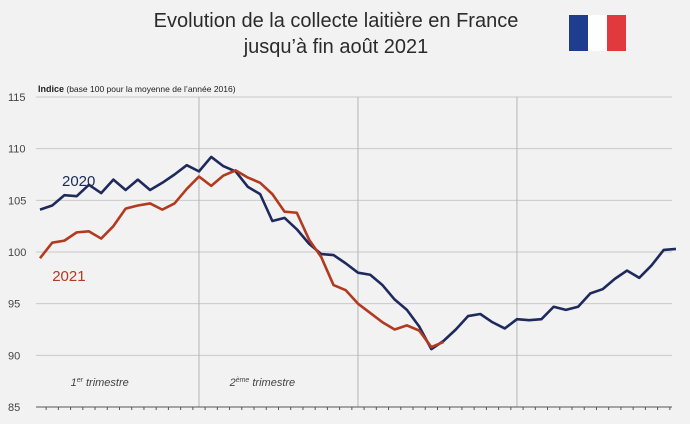 The height and width of the screenshot is (424, 690). What do you see at coordinates (14, 305) in the screenshot?
I see `y-tick-label: 95` at bounding box center [14, 305].